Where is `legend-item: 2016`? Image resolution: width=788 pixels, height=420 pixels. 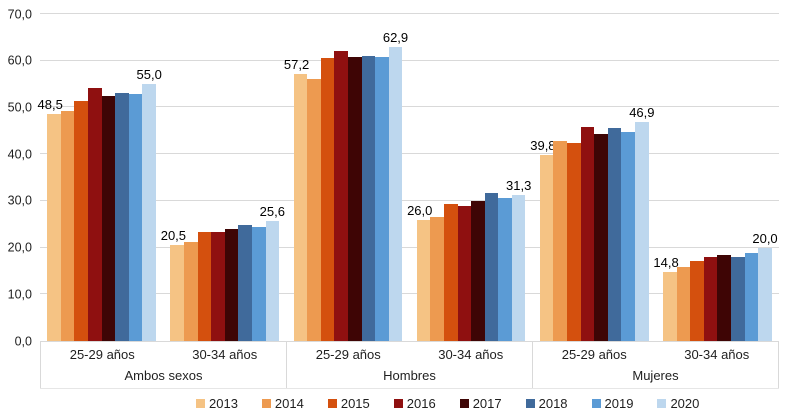 legend-item: 2016 is located at coordinates (414, 403).